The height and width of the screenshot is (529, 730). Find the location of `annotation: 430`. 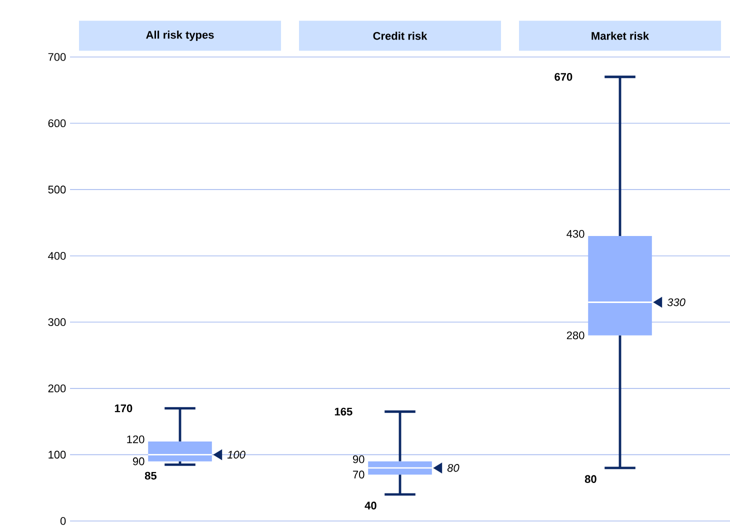

annotation: 430 is located at coordinates (575, 234).